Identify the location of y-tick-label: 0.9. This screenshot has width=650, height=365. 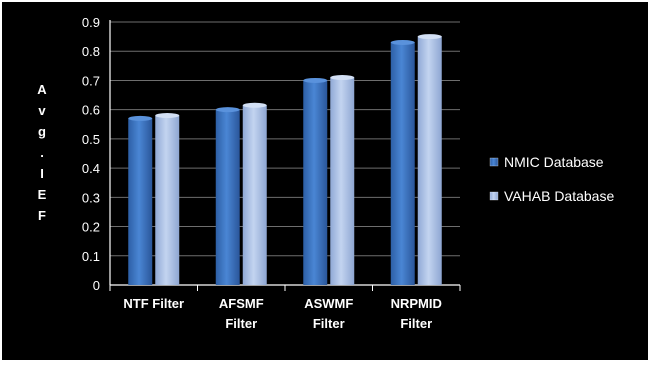
(91, 22).